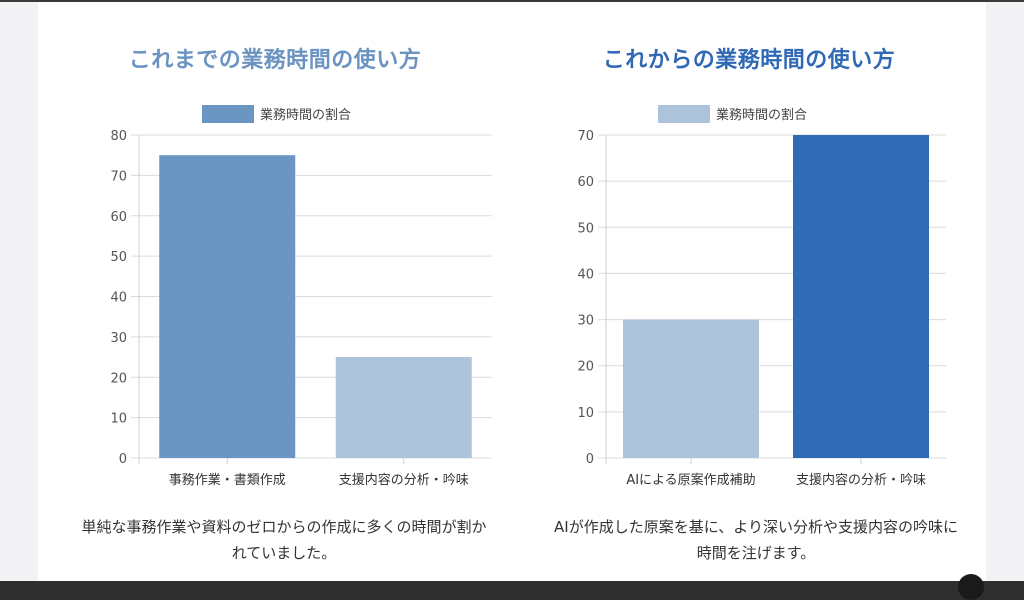 The image size is (1024, 600). I want to click on left-margin, so click(19, 291).